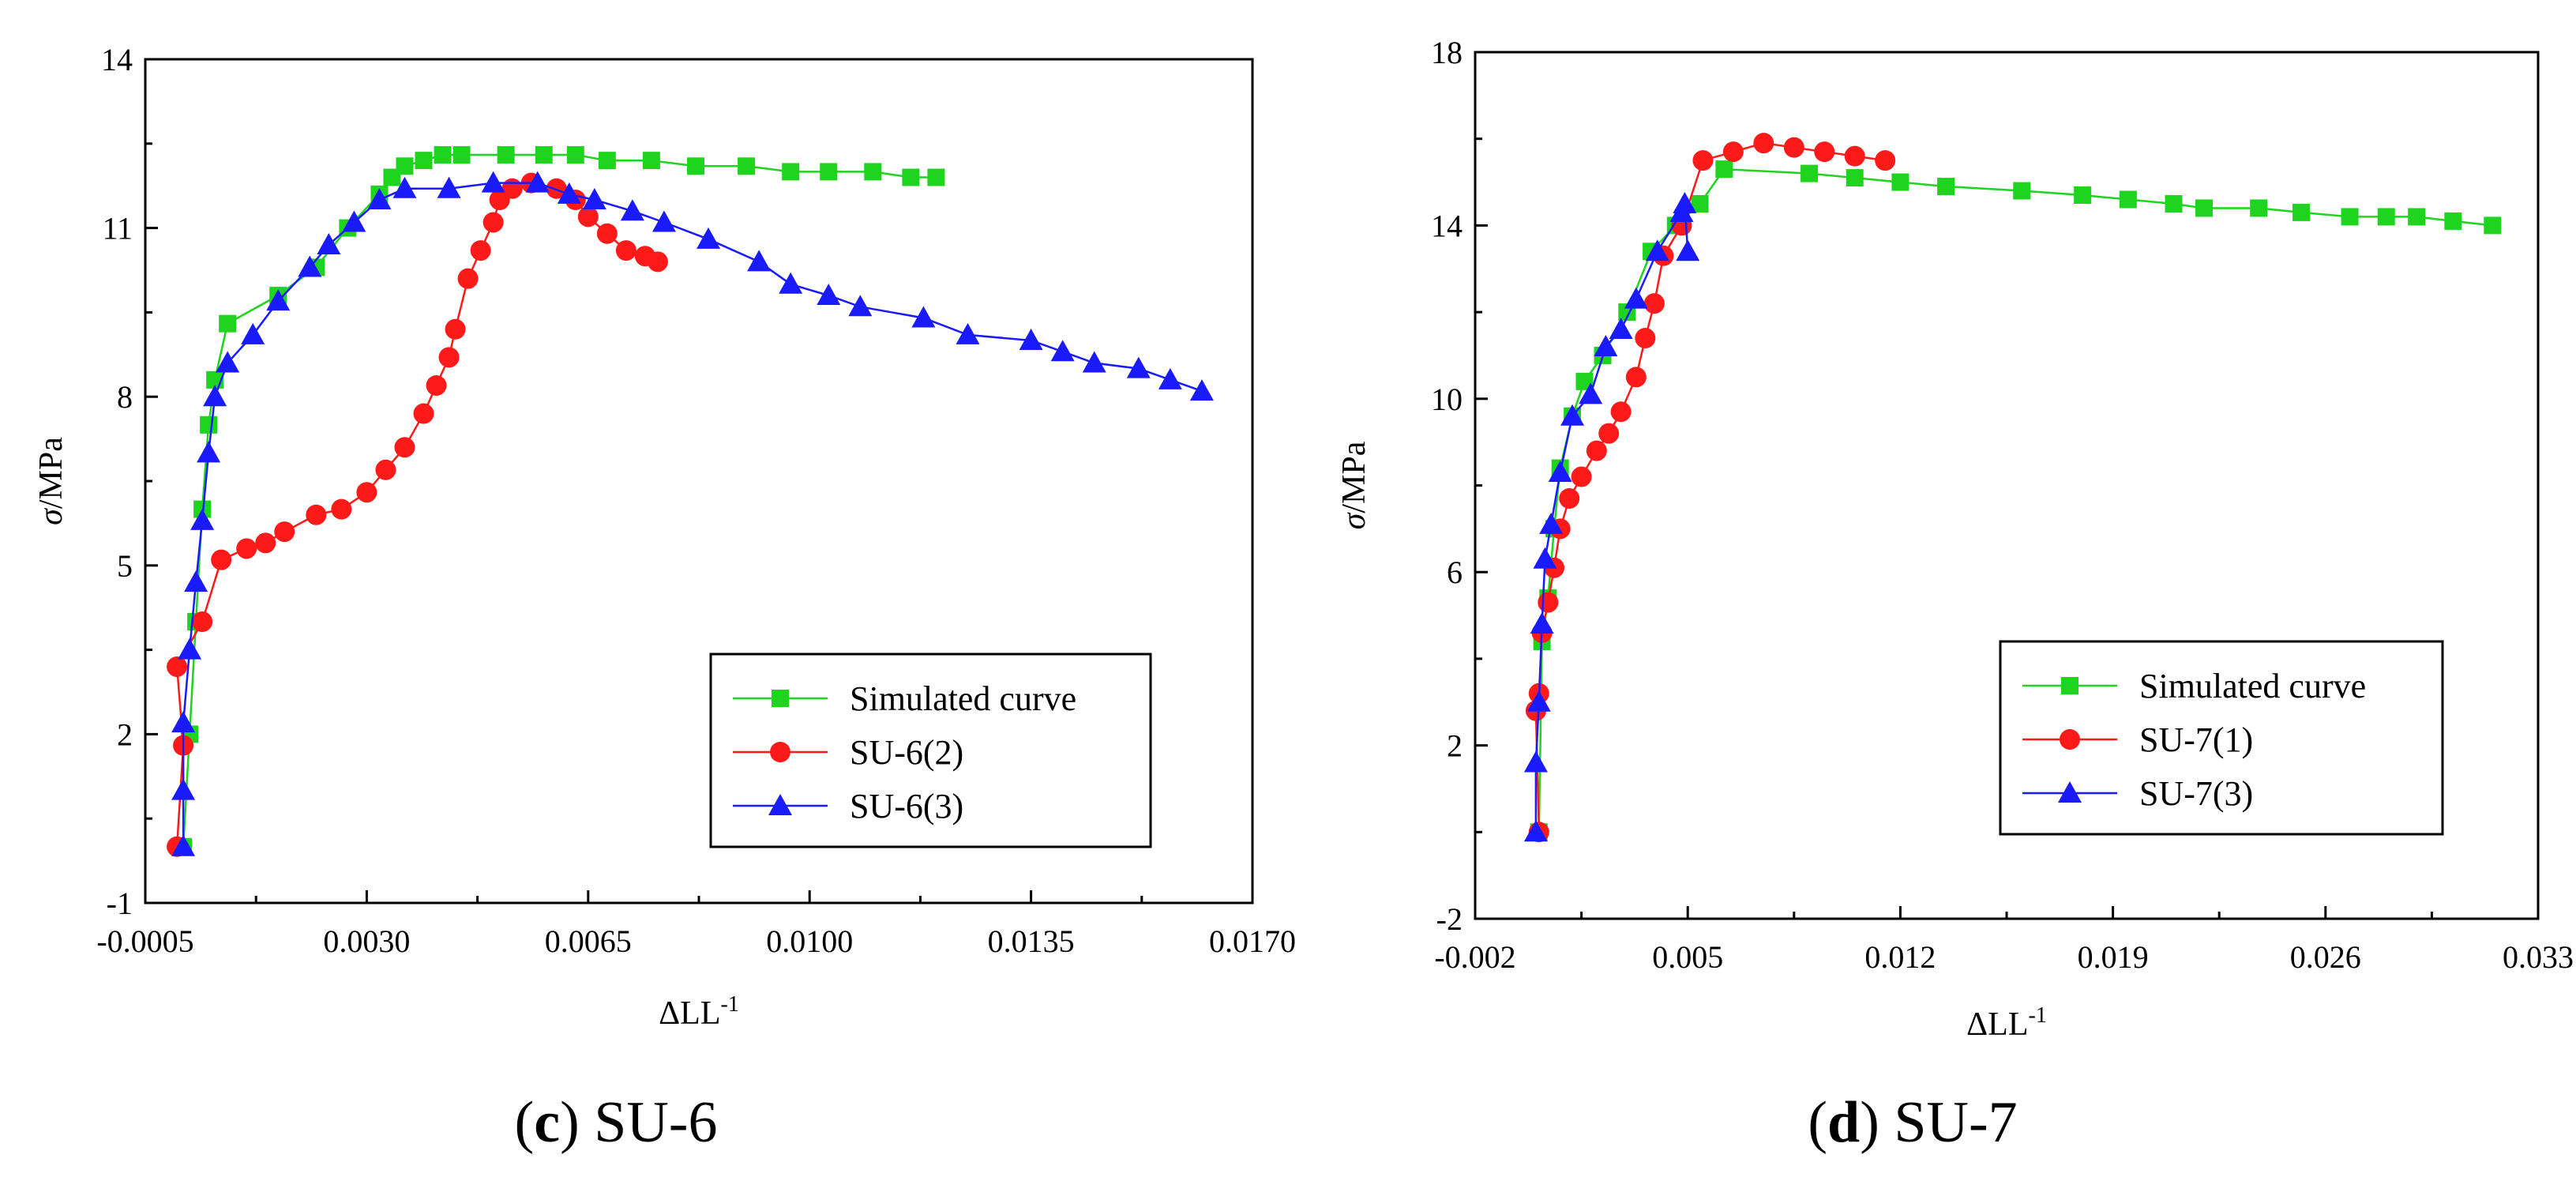 This screenshot has width=2576, height=1181. What do you see at coordinates (2196, 740) in the screenshot?
I see `legend-label: SU-7(1)` at bounding box center [2196, 740].